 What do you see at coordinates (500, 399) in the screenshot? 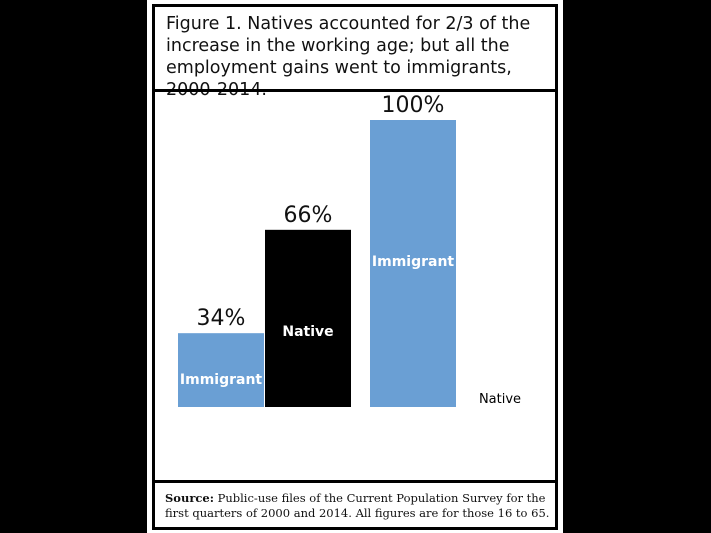
I see `series-label-share-of-employment-growth-native: Native` at bounding box center [500, 399].